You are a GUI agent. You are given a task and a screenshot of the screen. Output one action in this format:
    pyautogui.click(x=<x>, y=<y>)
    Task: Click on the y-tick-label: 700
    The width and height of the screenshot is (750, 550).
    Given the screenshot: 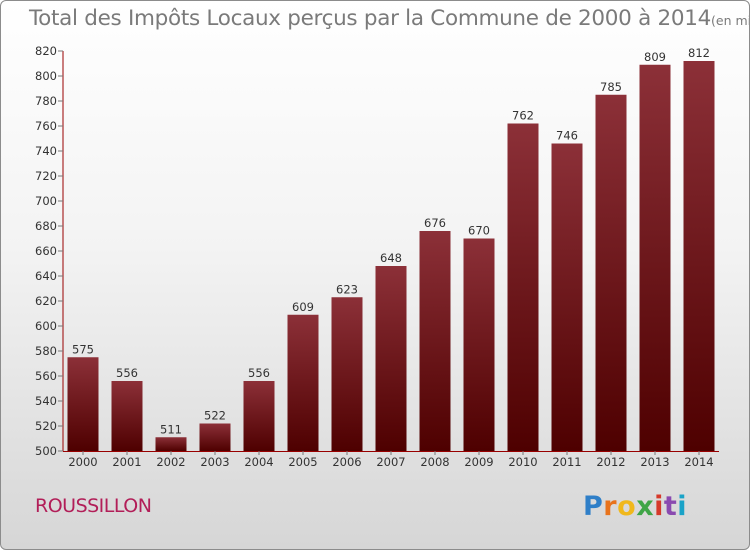 What is the action you would take?
    pyautogui.click(x=46, y=201)
    